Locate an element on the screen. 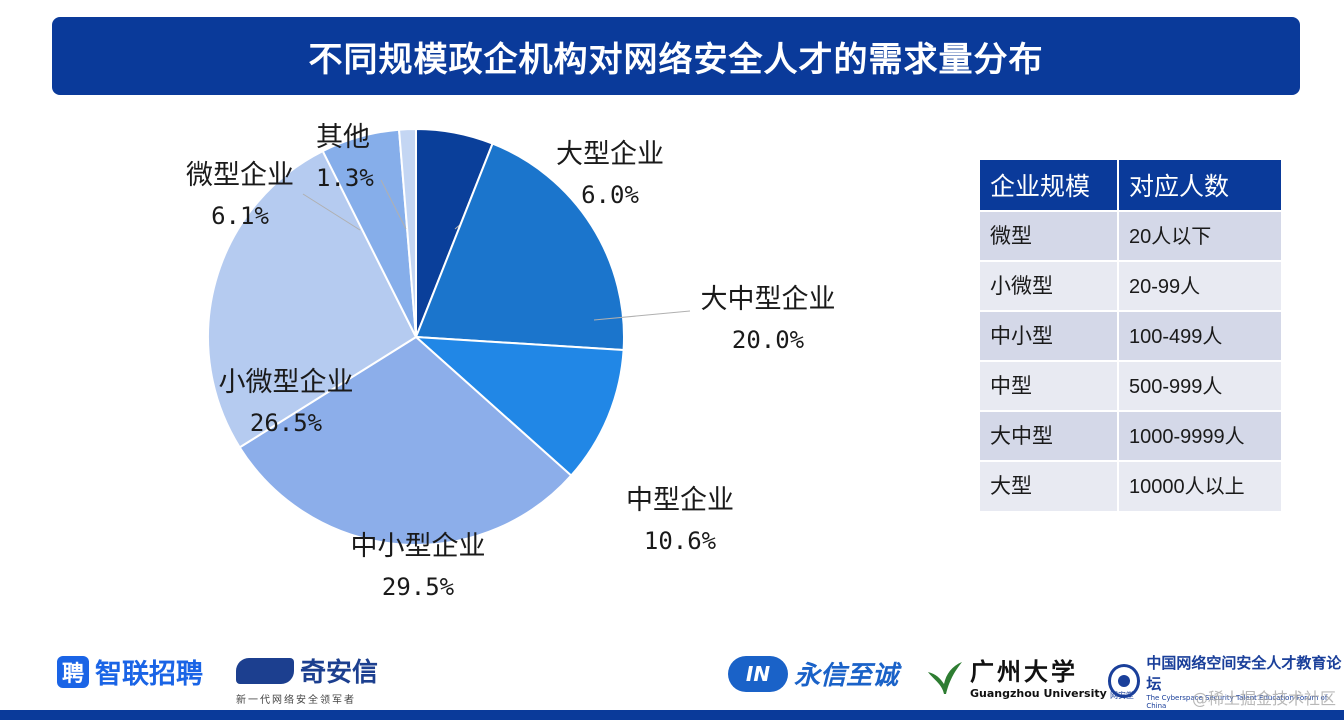 Image resolution: width=1344 pixels, height=720 pixels. forum-emblem-icon is located at coordinates (1124, 681).